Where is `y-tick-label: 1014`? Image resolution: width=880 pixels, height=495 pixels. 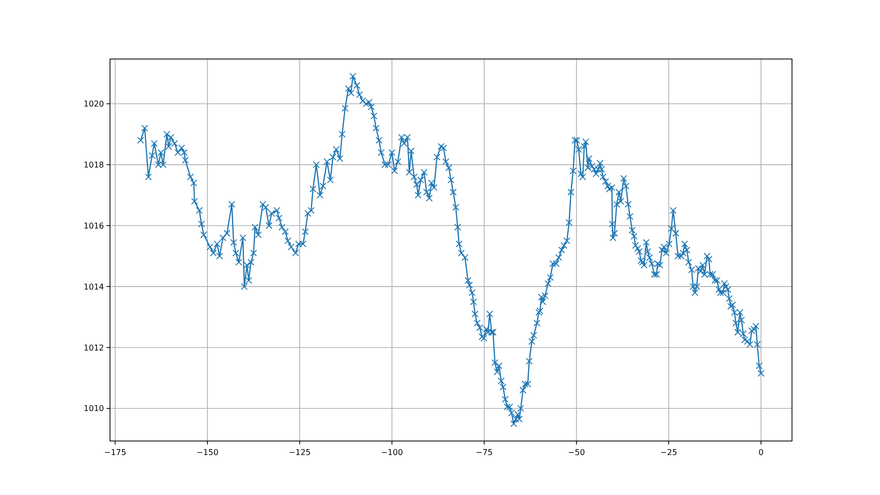
y-tick-label: 1014 is located at coordinates (94, 287).